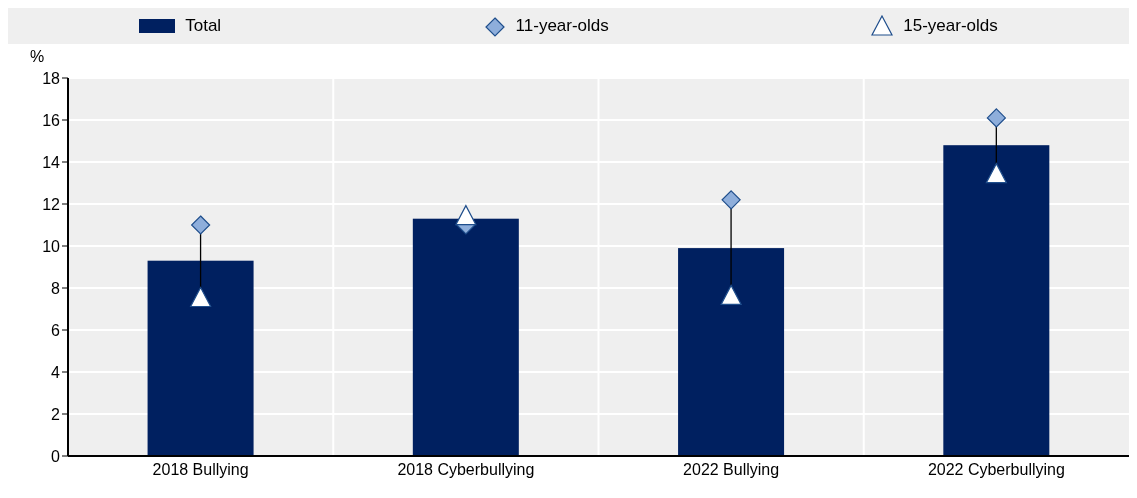 The image size is (1137, 498). What do you see at coordinates (51, 246) in the screenshot?
I see `y-tick-label: 10` at bounding box center [51, 246].